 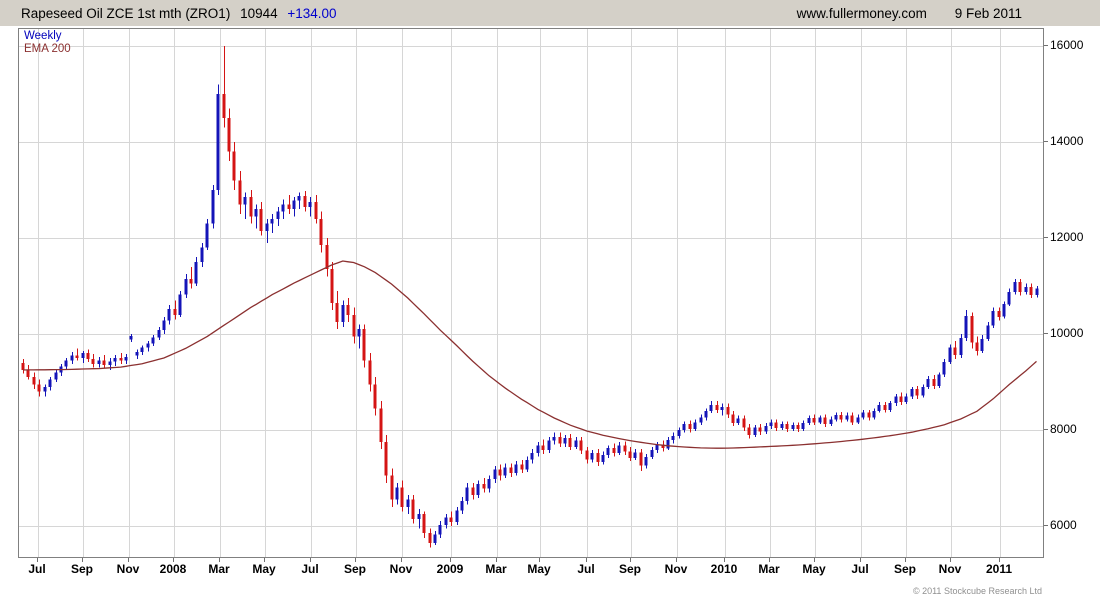 I want to click on y-axis-label: 12000, so click(x=1067, y=237).